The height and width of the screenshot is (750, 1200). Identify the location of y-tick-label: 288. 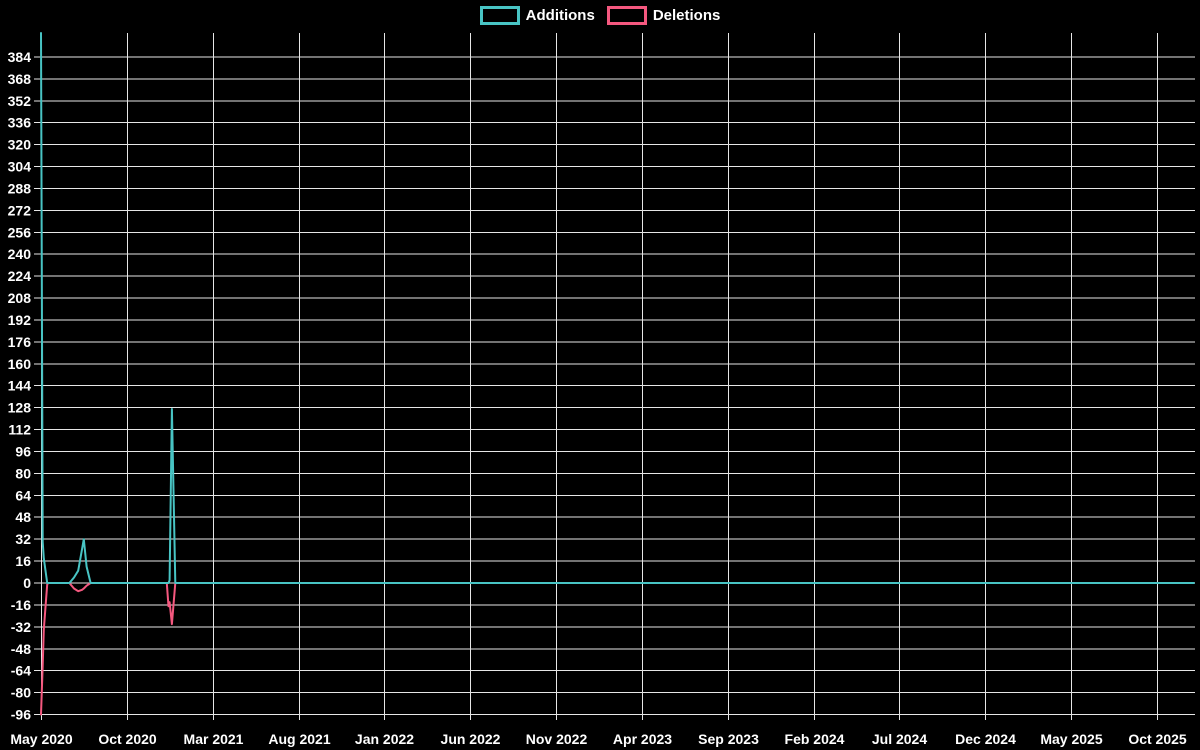
(20, 188).